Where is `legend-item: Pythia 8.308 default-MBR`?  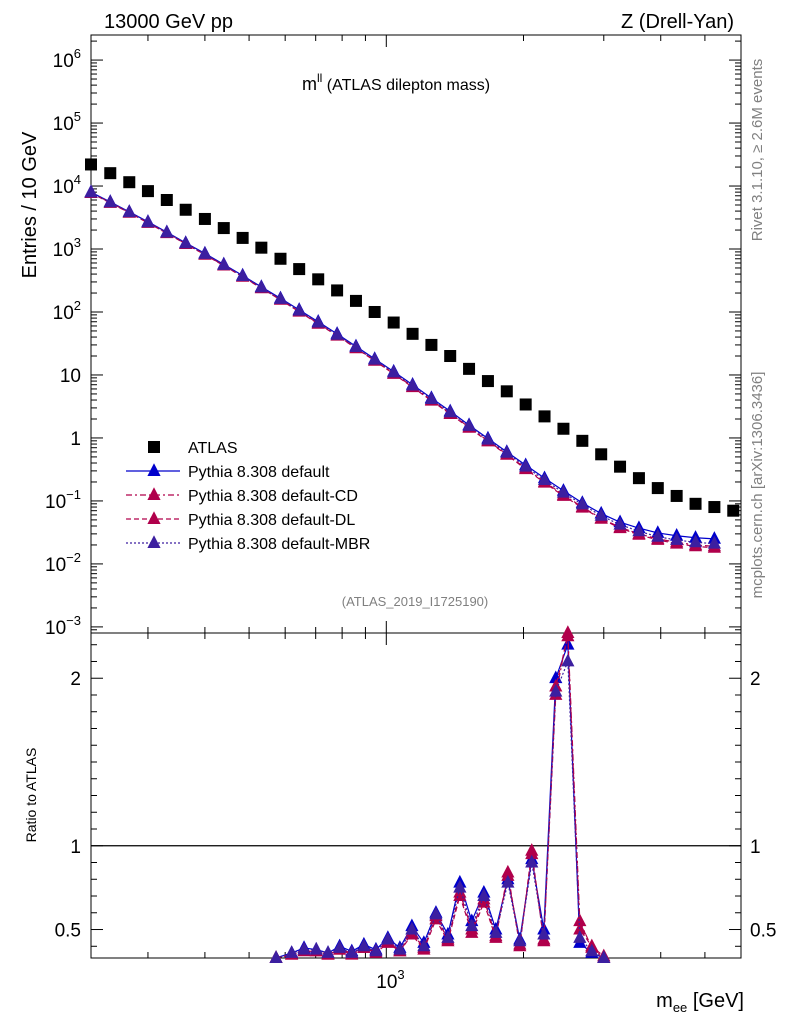
legend-item: Pythia 8.308 default-MBR is located at coordinates (248, 544).